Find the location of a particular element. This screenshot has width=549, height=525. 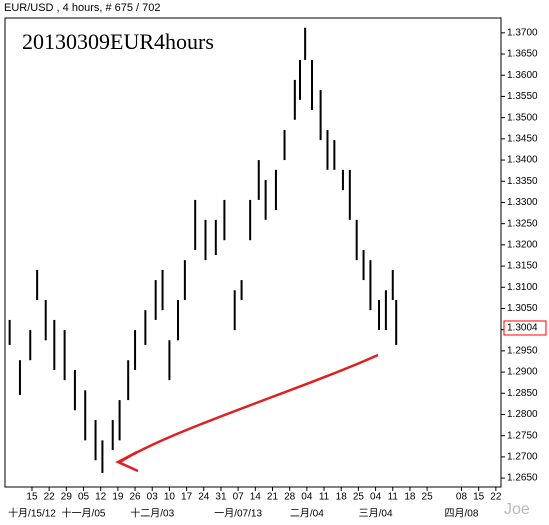

x-tick-label: 31 is located at coordinates (221, 497).